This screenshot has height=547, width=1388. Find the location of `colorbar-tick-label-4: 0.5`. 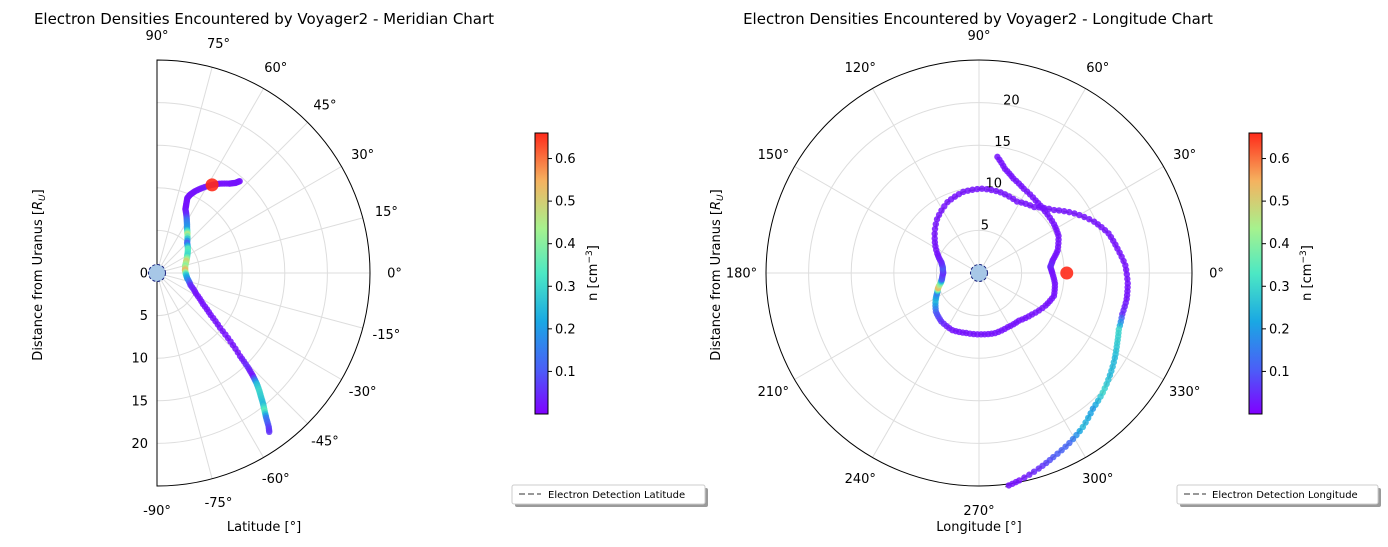

colorbar-tick-label-4: 0.5 is located at coordinates (1279, 202).